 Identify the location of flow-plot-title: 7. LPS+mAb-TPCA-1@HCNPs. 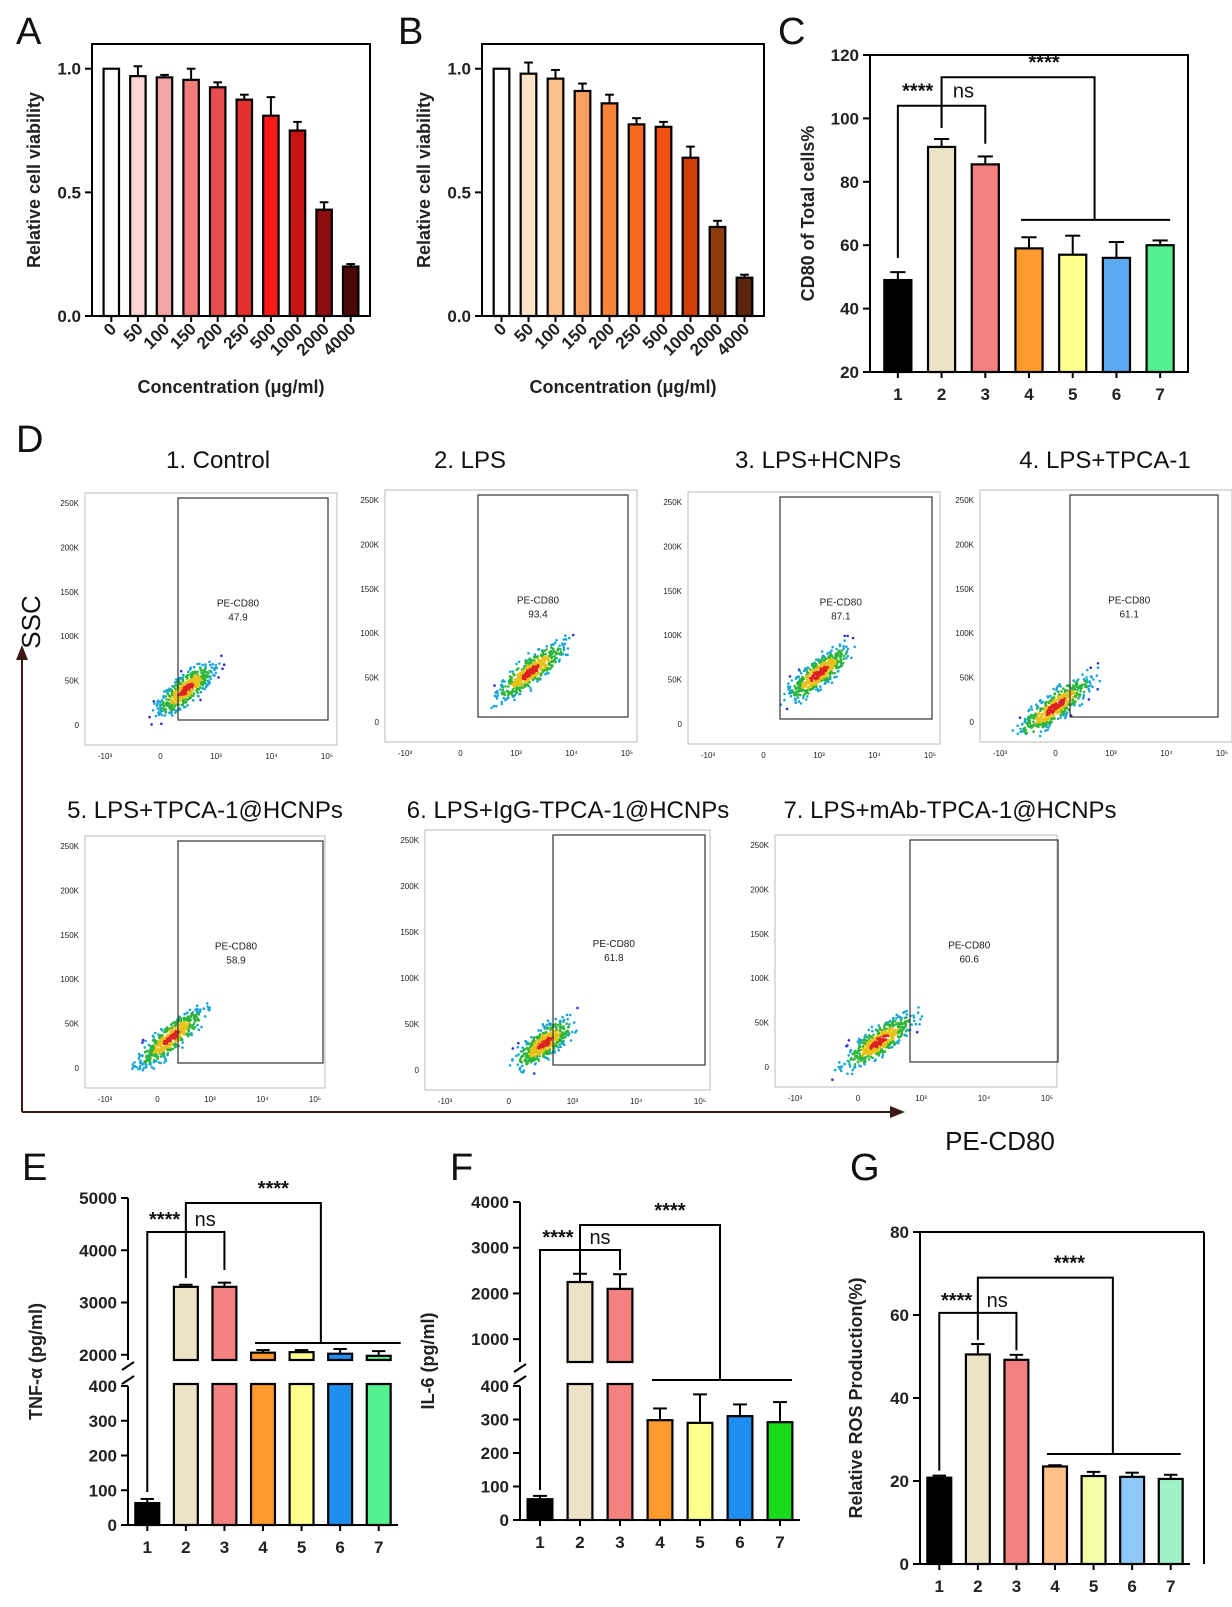
(949, 810).